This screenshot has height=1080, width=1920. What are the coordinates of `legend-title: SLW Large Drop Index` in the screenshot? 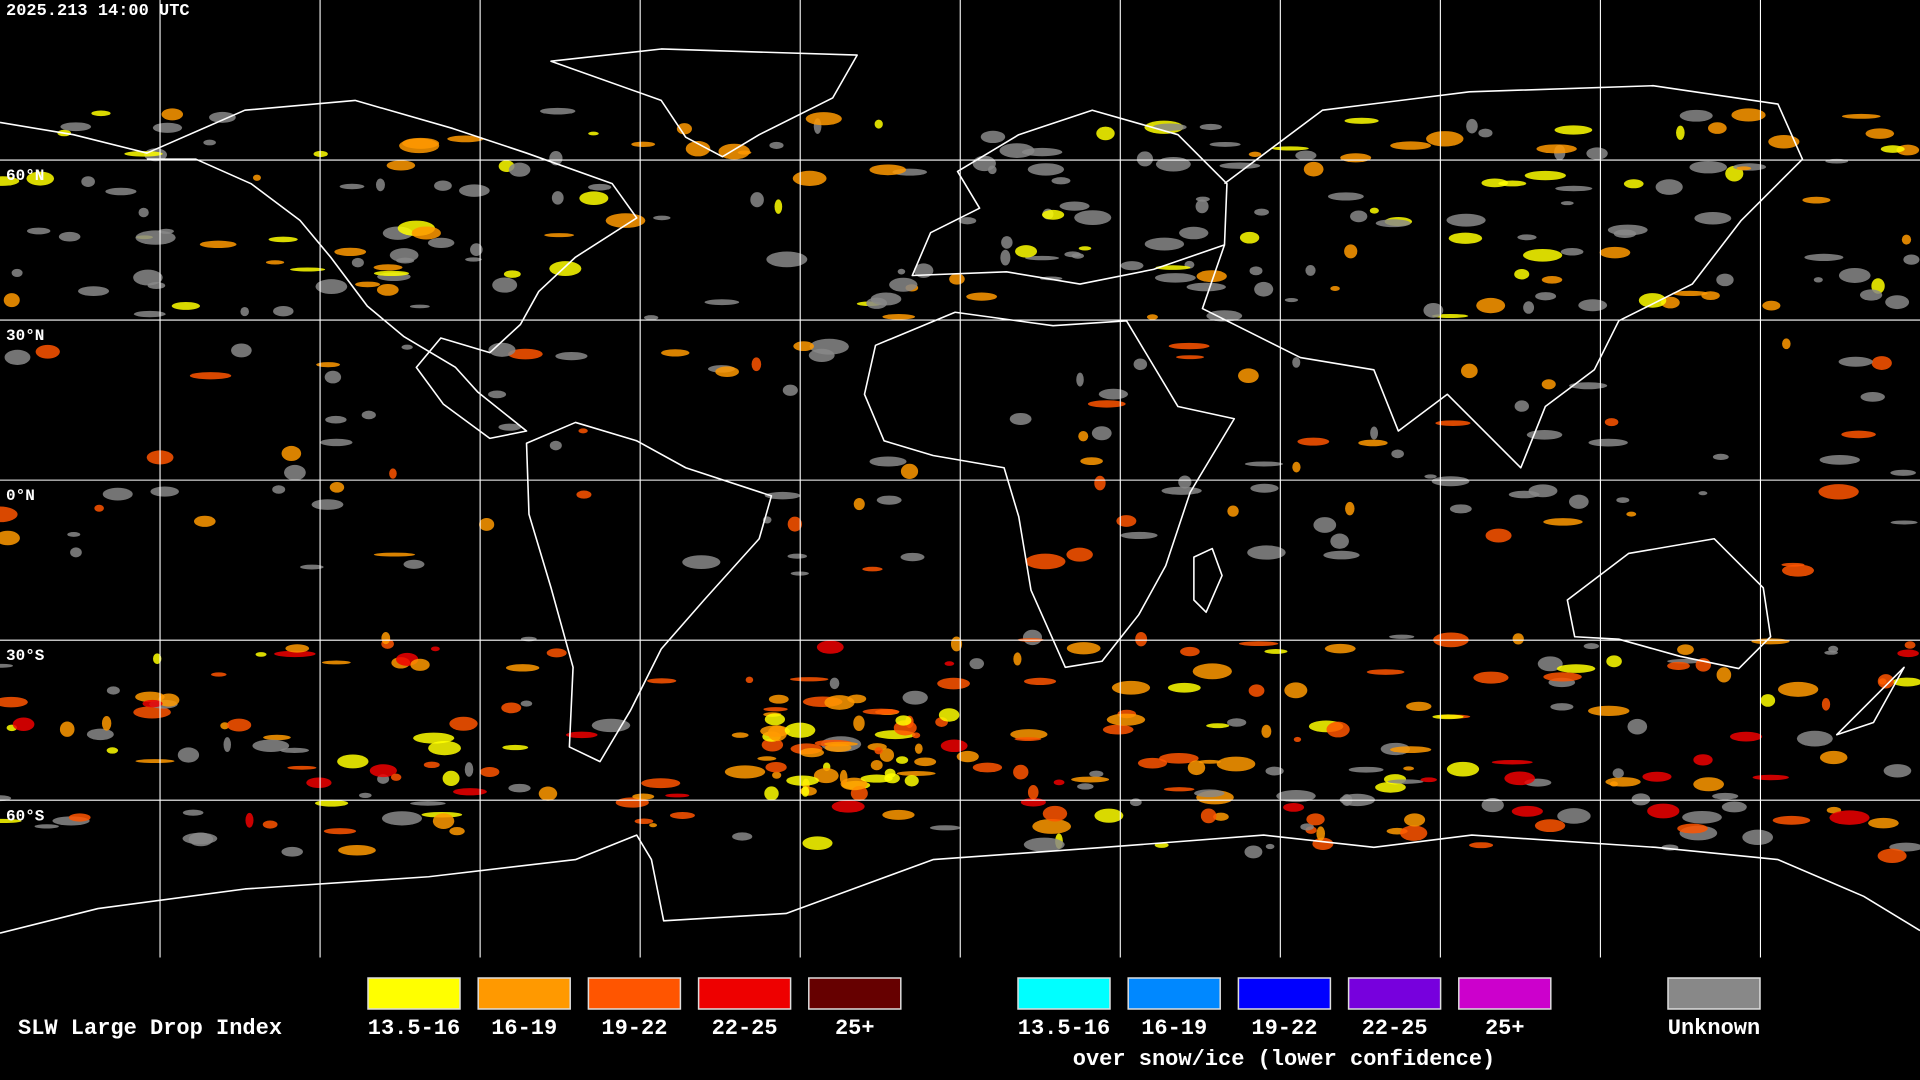 It's located at (150, 1028).